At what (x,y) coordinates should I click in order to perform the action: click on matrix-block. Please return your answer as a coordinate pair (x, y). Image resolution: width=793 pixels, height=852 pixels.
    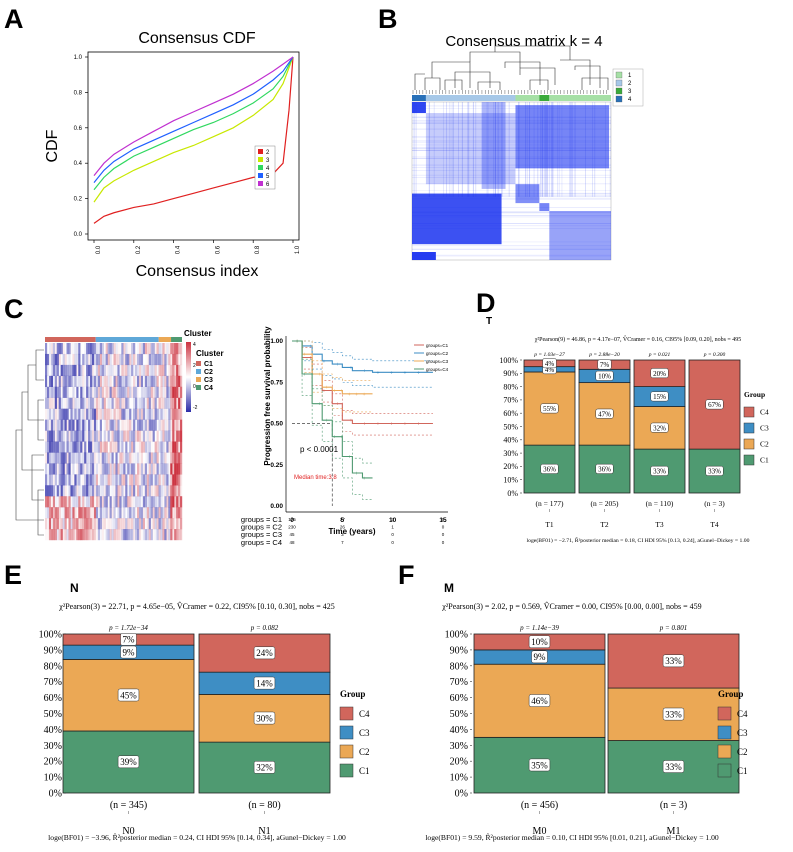
    Looking at the image, I should click on (544, 207).